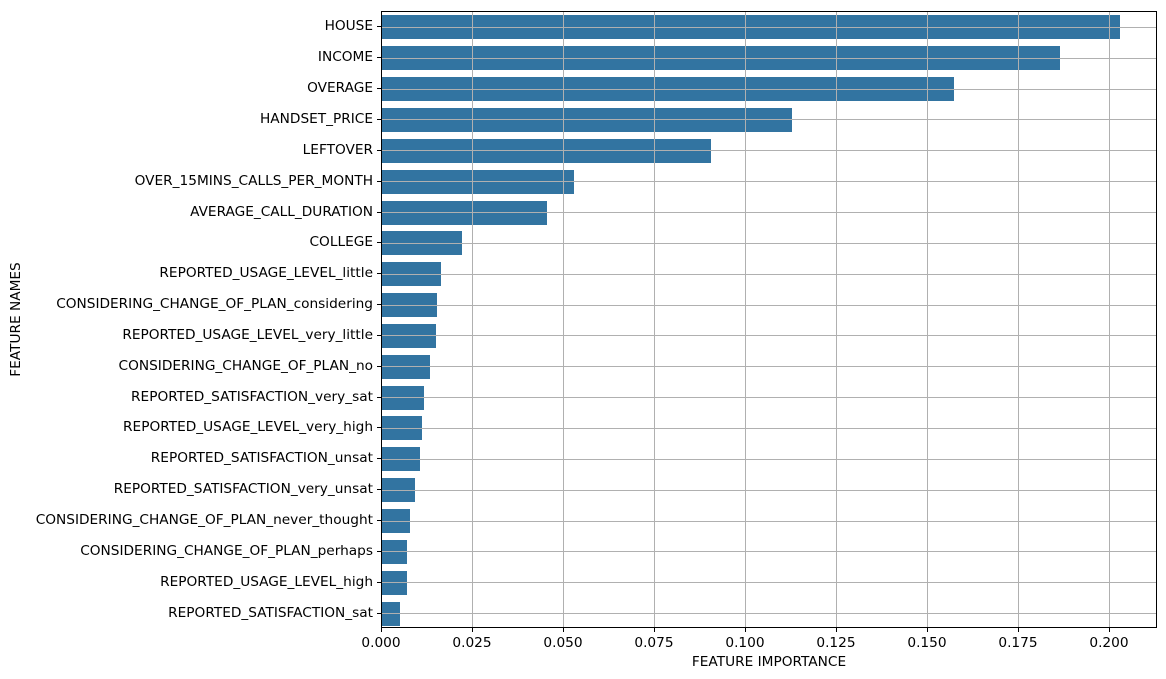  Describe the element at coordinates (381, 643) in the screenshot. I see `x-tick-label: 0.000` at that location.